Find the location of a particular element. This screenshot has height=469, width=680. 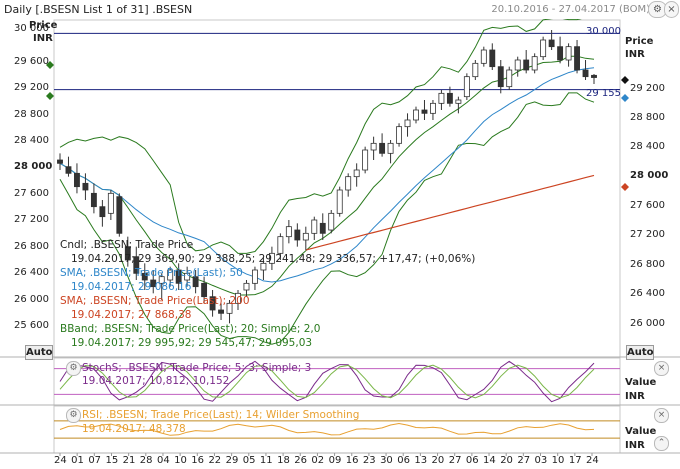

rsi-value-unit: INR is located at coordinates (635, 445).